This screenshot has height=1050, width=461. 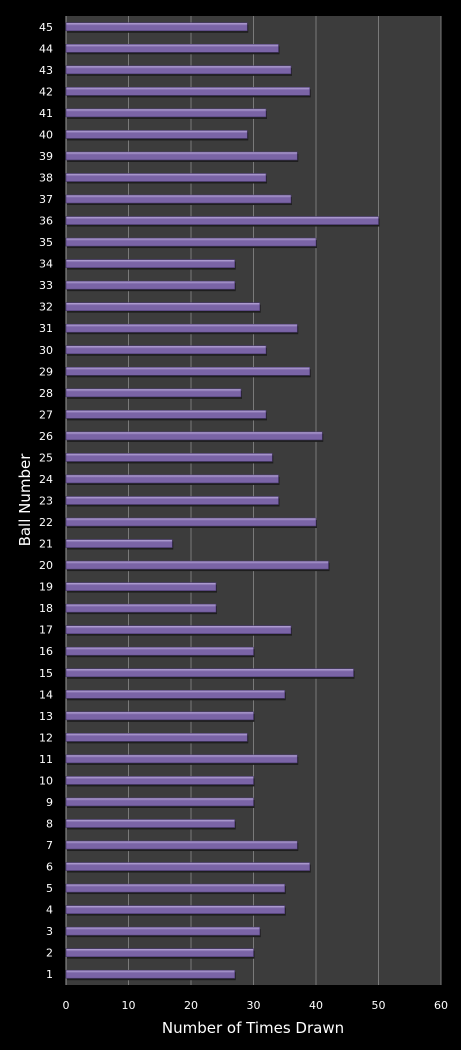 I want to click on y-tick-label: 22, so click(x=46, y=522).